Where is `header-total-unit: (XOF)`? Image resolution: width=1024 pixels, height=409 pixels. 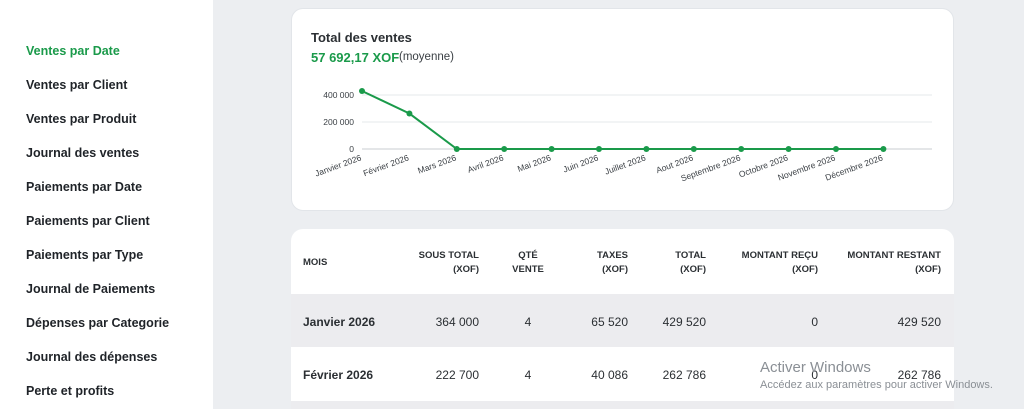 header-total-unit: (XOF) is located at coordinates (693, 269).